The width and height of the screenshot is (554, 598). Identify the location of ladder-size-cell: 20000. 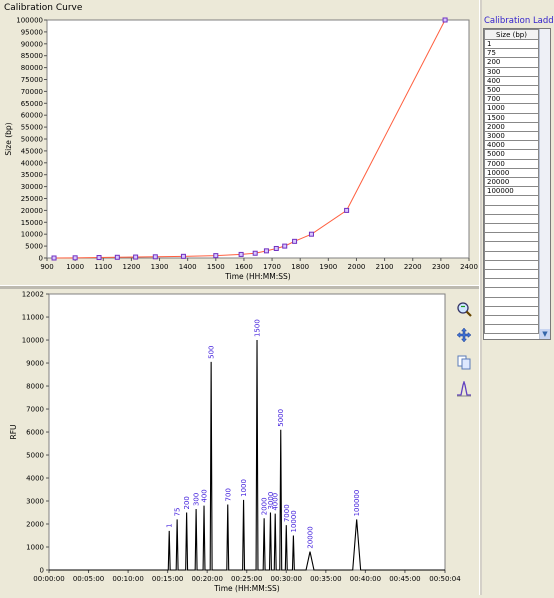
(511, 182).